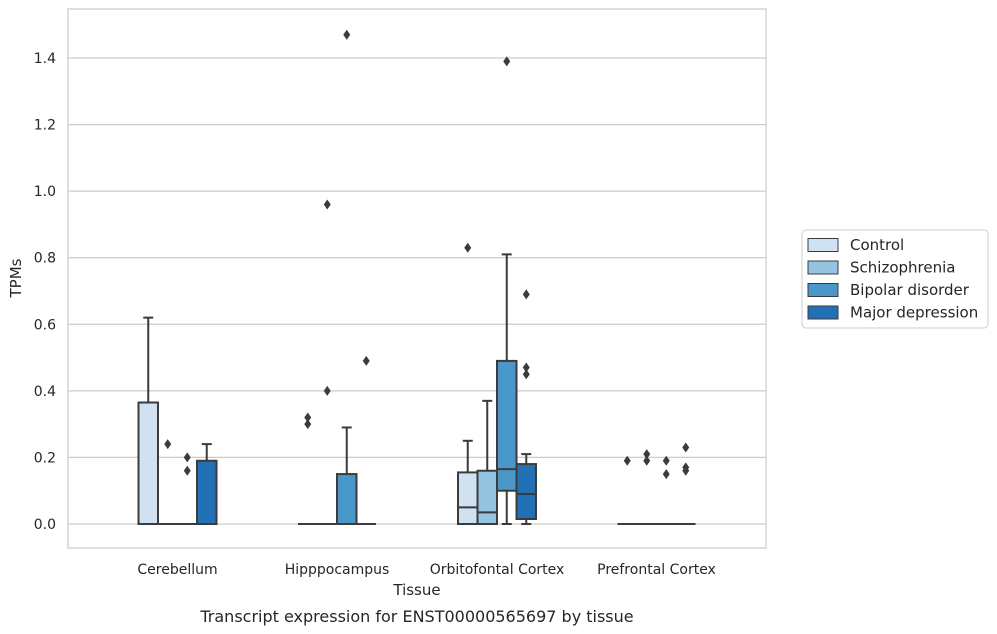  What do you see at coordinates (337, 570) in the screenshot?
I see `x-tick-label: Hipppocampus` at bounding box center [337, 570].